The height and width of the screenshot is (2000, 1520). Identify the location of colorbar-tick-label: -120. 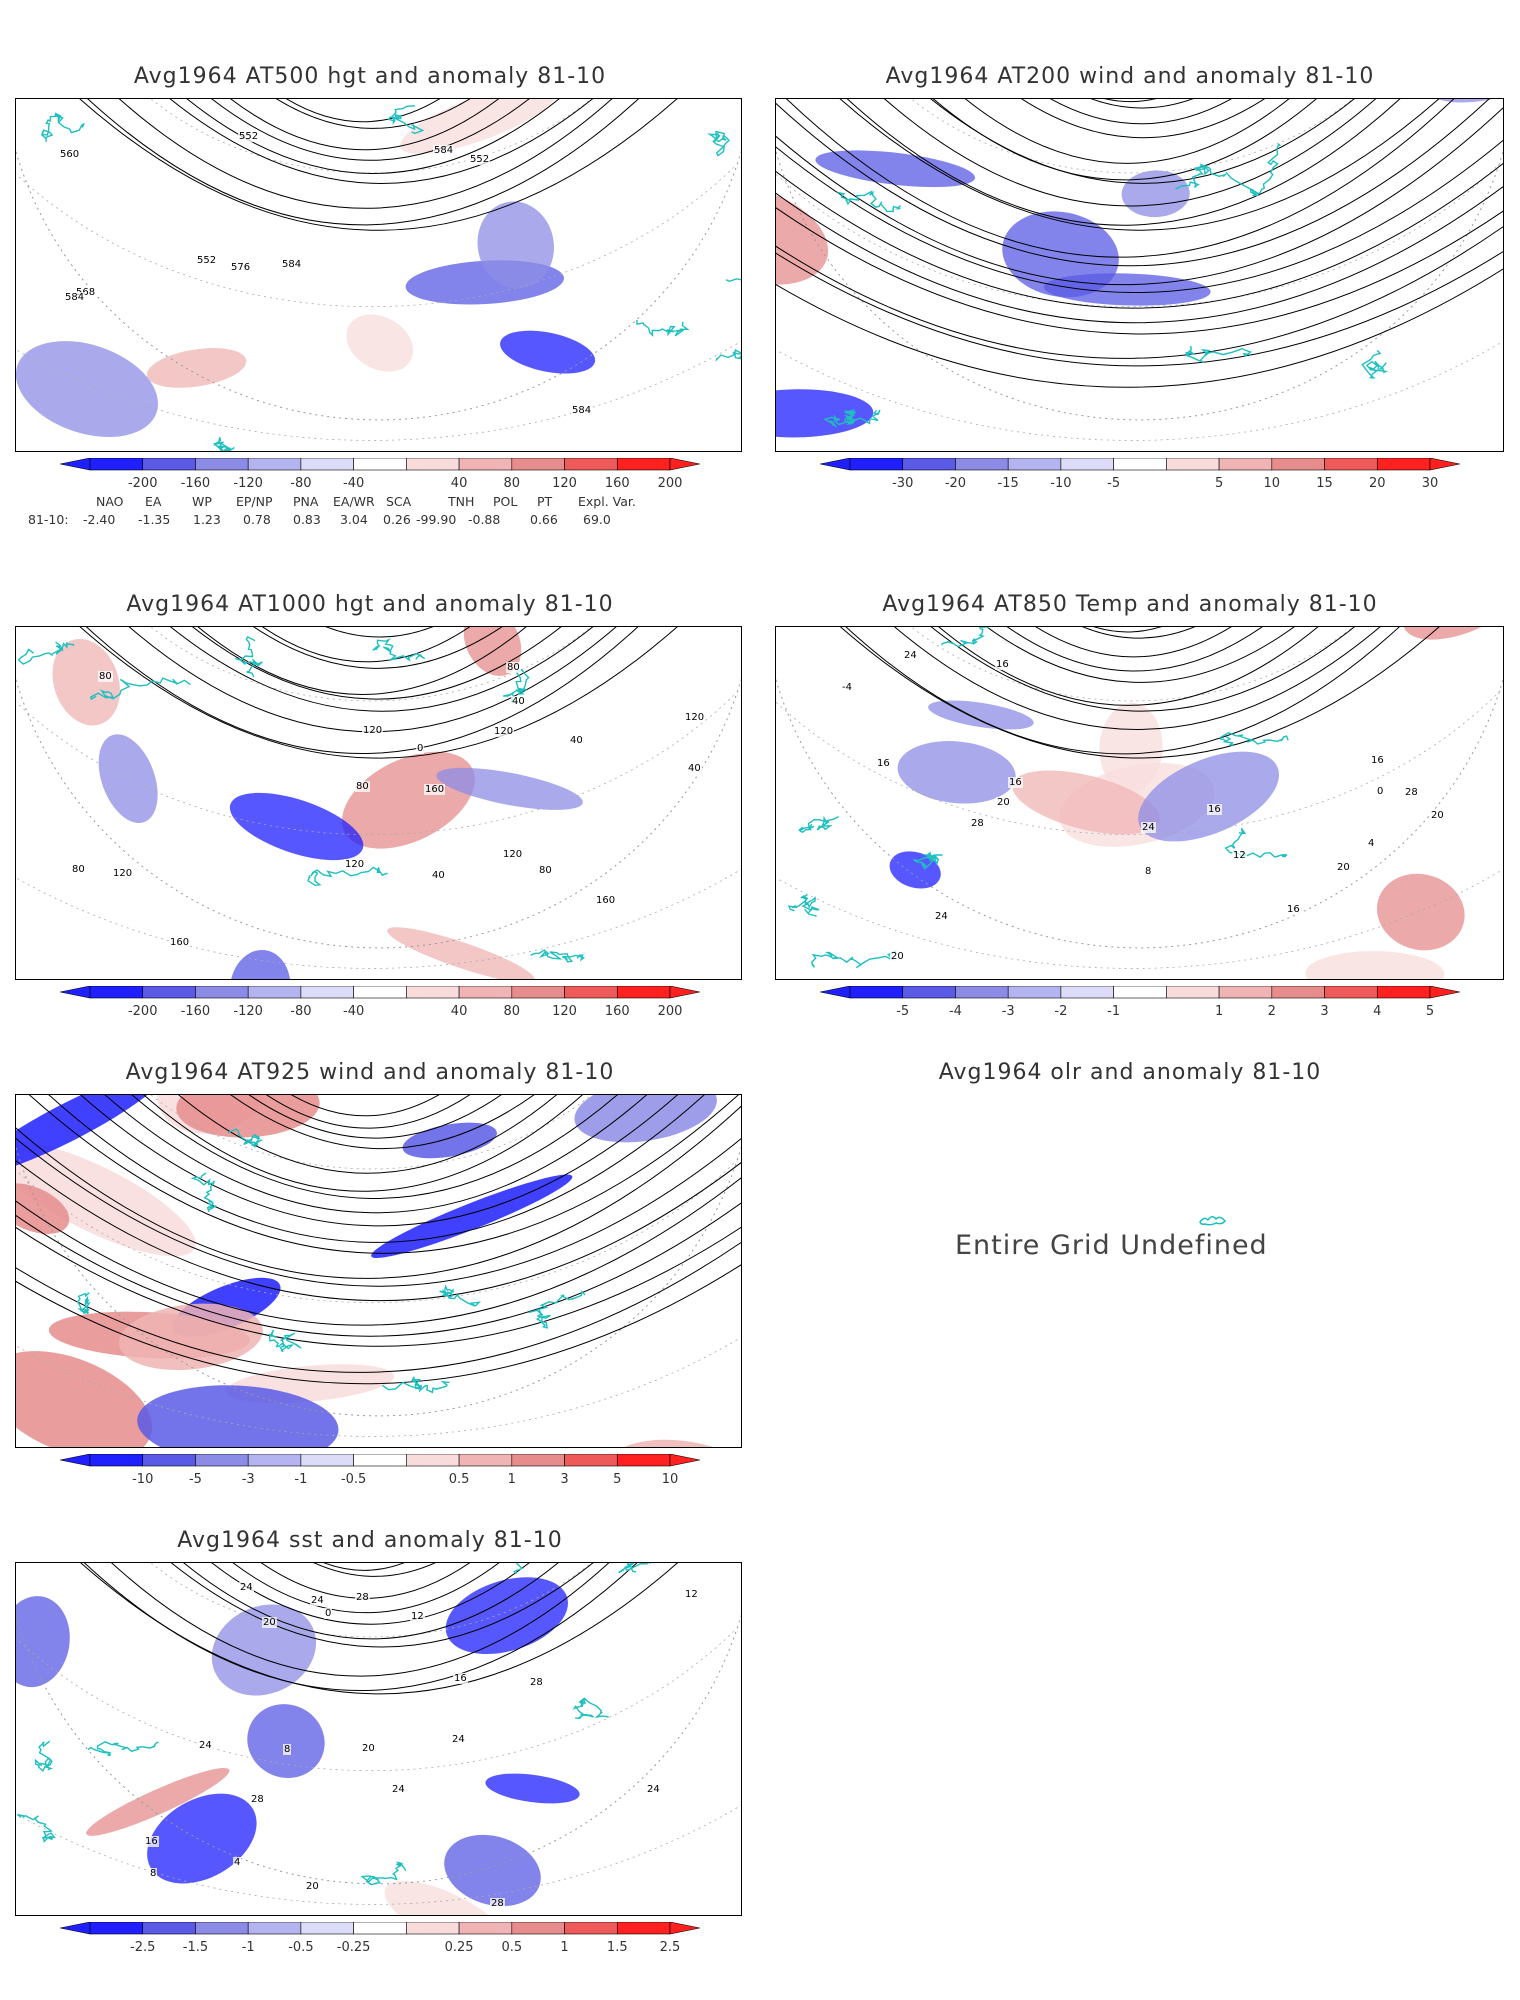
(248, 1011).